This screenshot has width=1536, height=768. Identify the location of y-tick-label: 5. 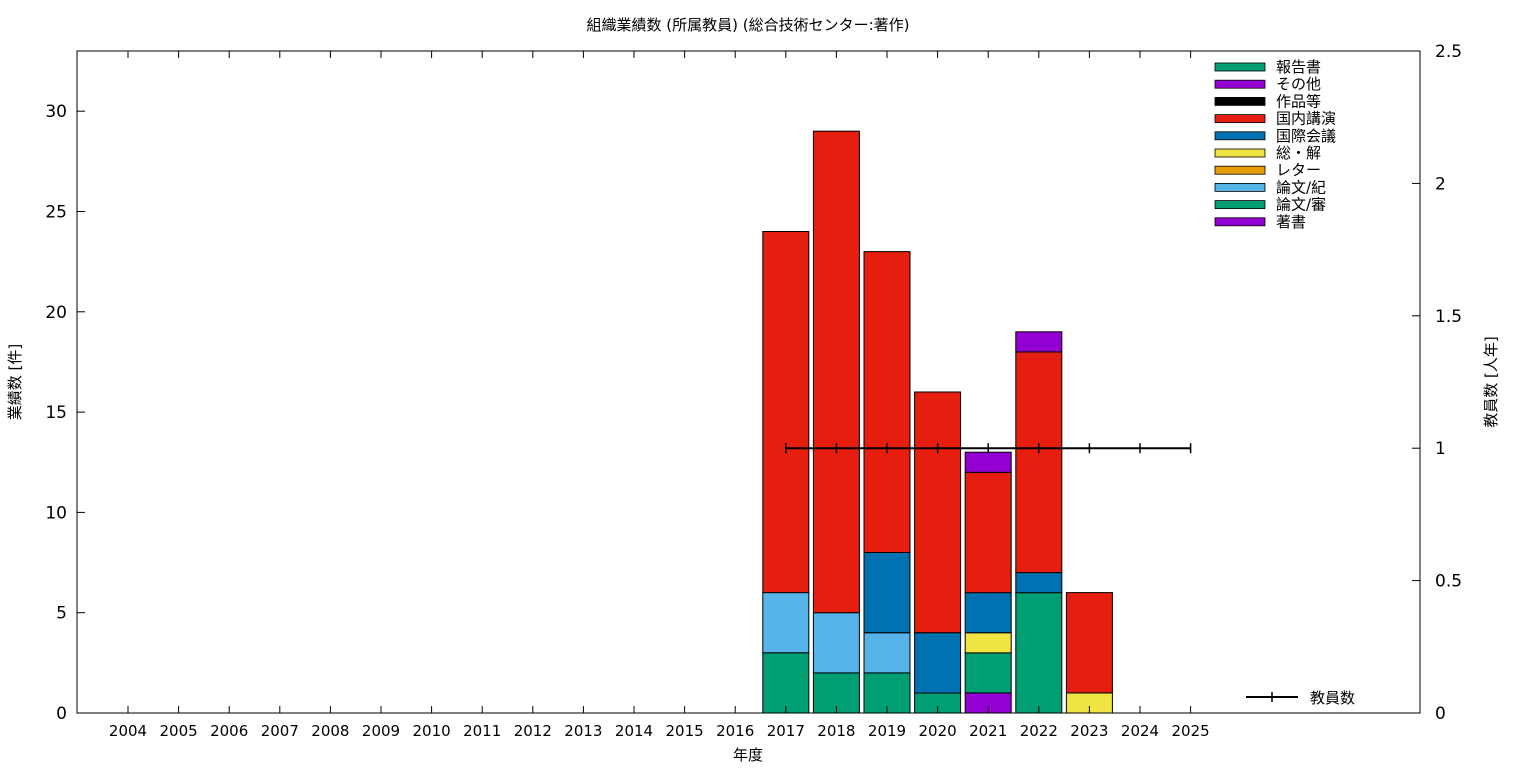
(61, 614).